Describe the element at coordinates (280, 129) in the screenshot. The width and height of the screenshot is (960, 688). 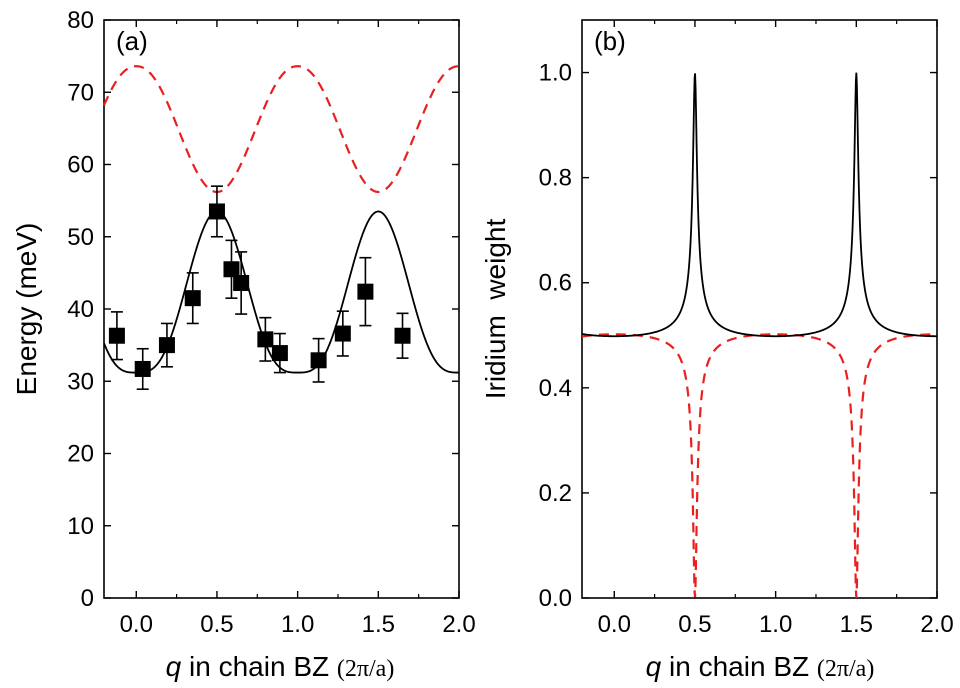
I see `panel-a-upper-branch-line` at that location.